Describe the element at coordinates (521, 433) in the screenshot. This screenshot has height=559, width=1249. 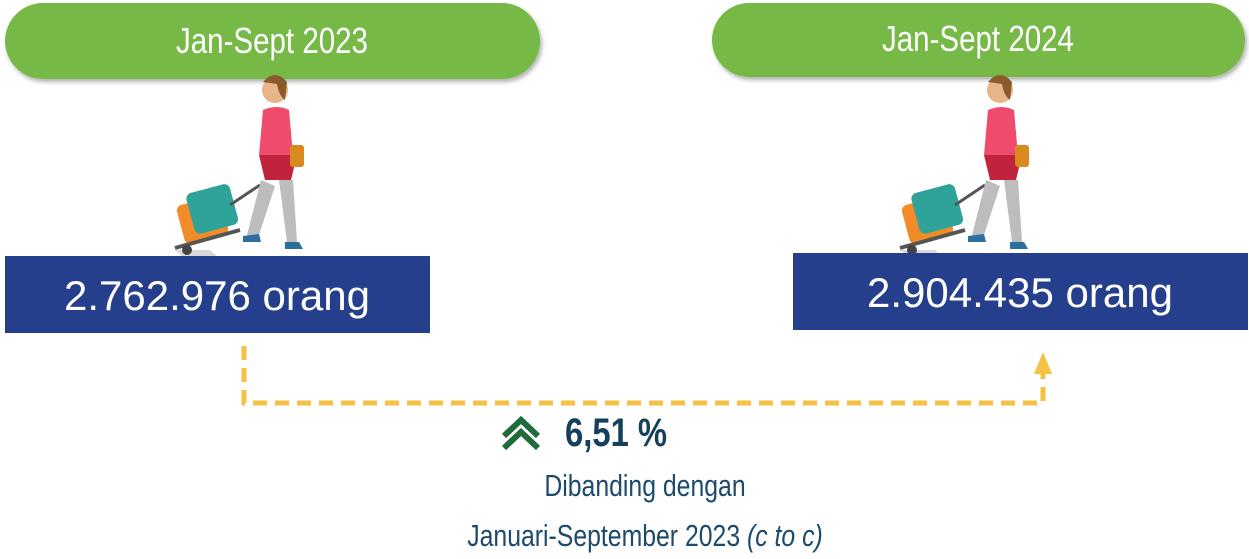
I see `up-chevron` at that location.